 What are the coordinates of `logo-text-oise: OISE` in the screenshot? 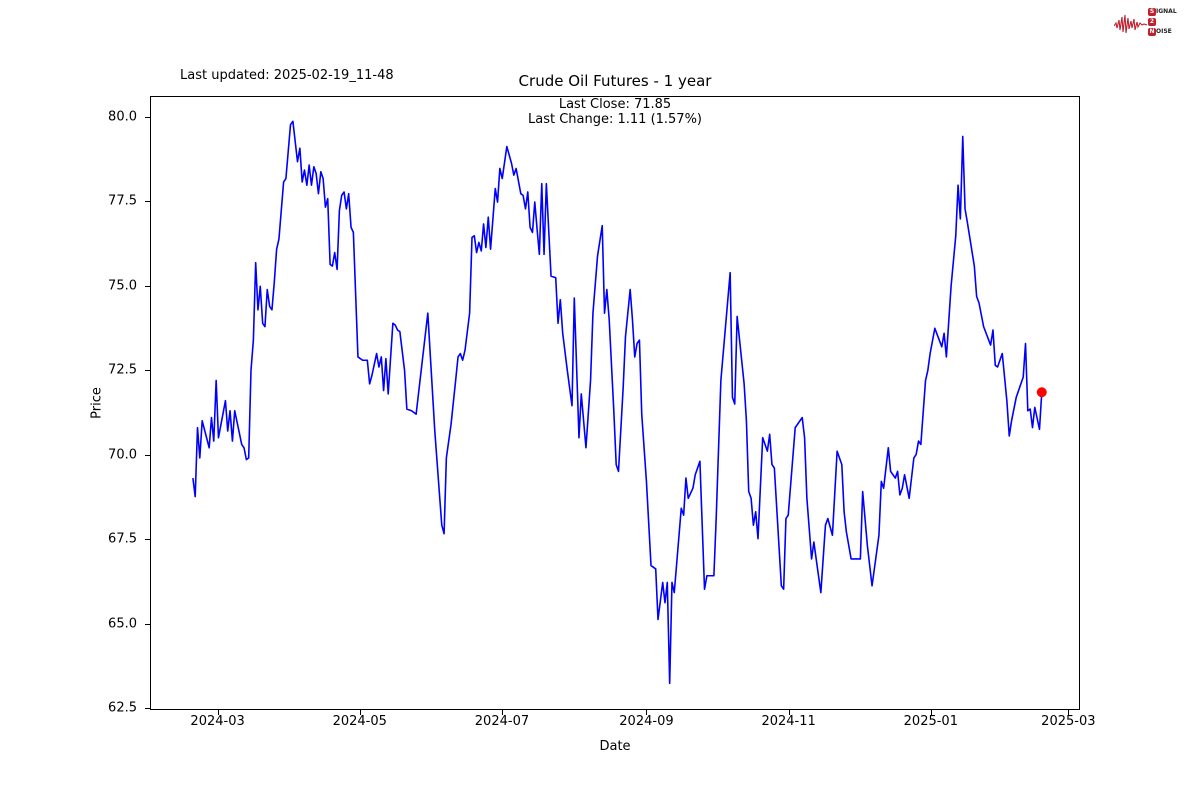 It's located at (1164, 31).